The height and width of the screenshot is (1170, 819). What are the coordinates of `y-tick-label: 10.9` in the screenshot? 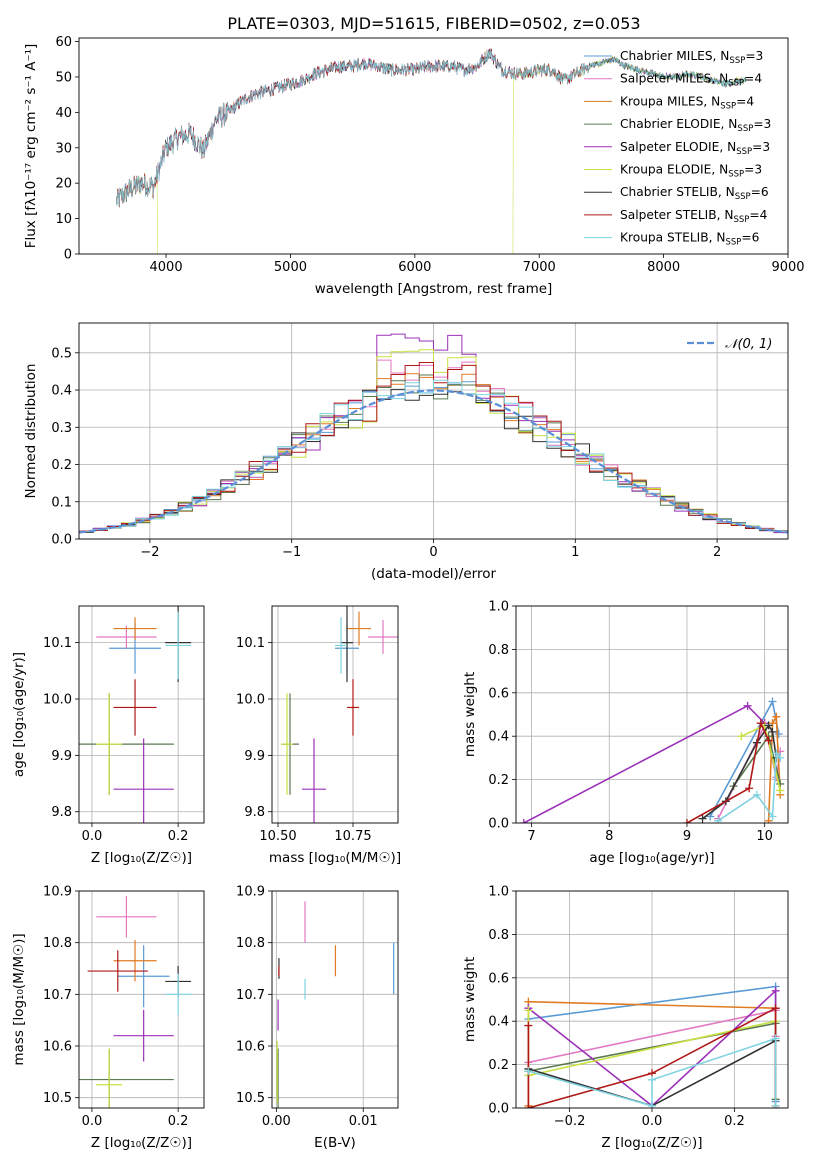 It's located at (57, 892).